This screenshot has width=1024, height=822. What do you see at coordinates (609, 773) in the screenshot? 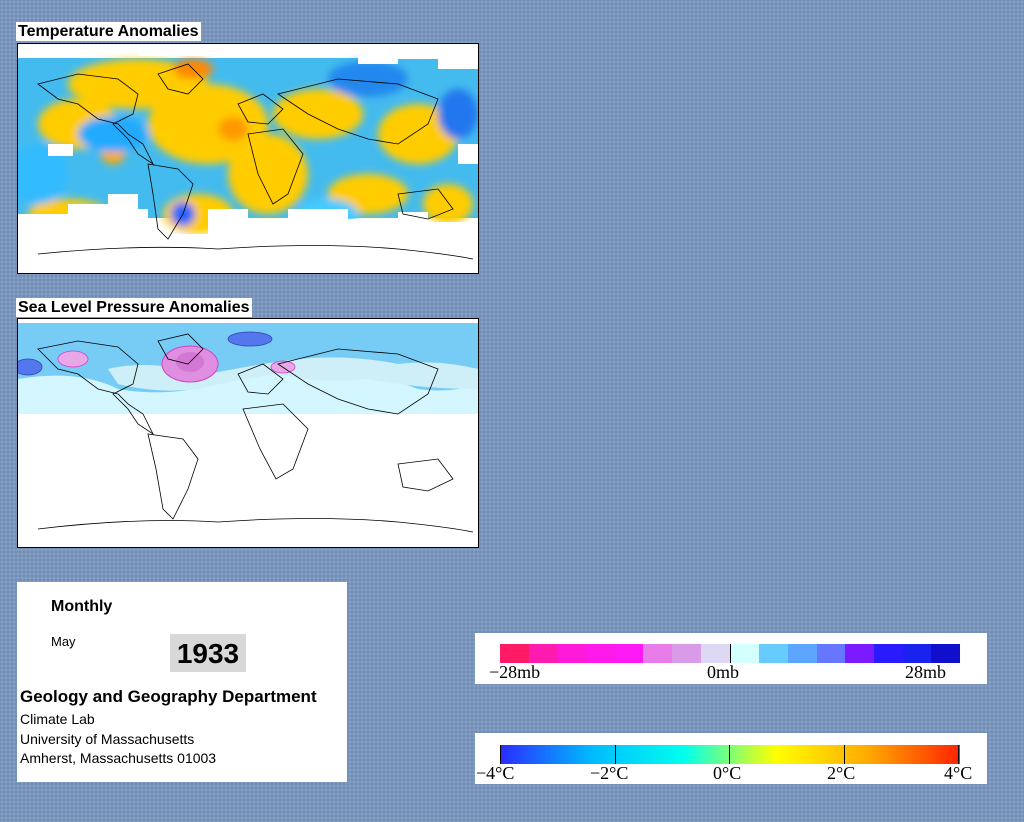
I see `temp-label-minus2: −2°C` at bounding box center [609, 773].